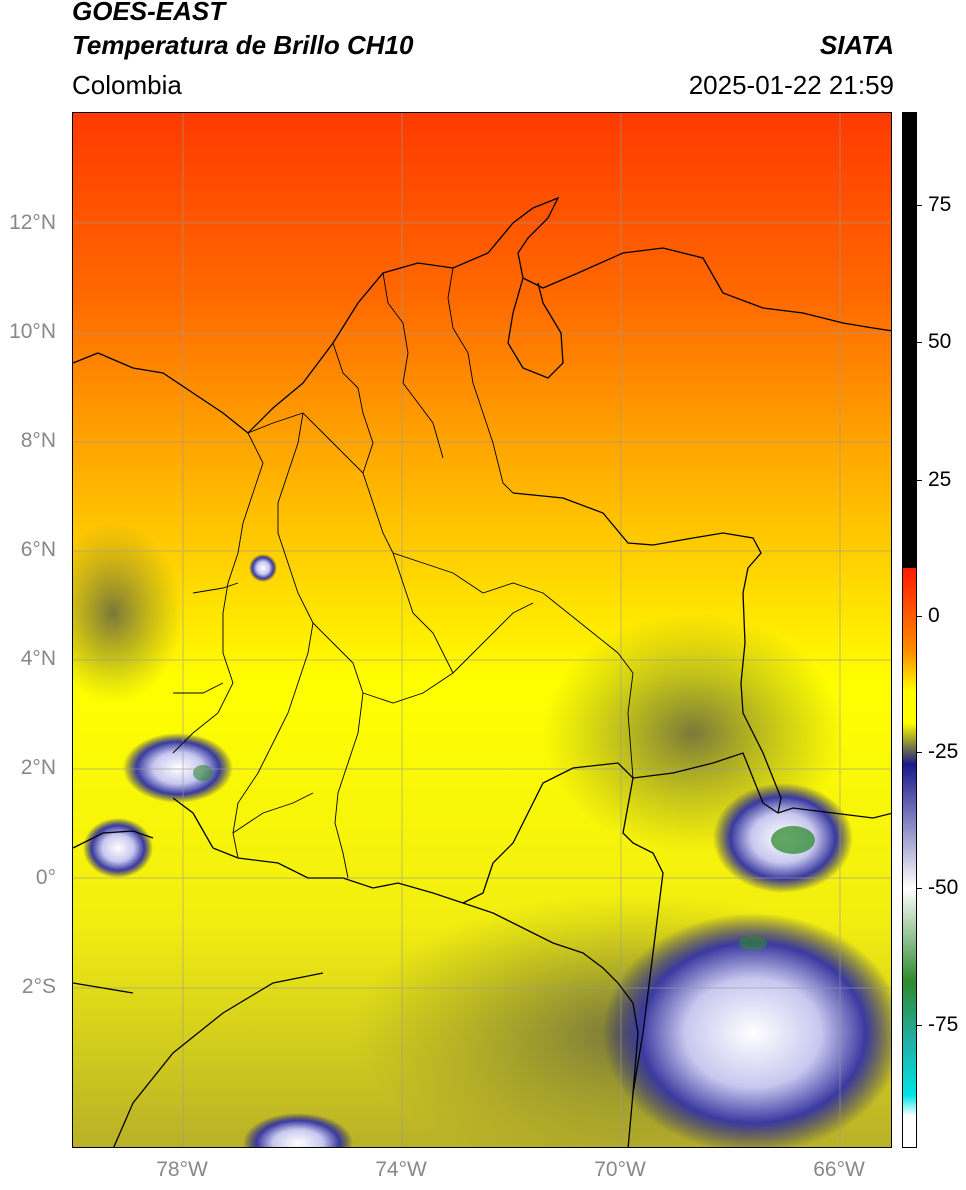  What do you see at coordinates (793, 840) in the screenshot?
I see `cold-top-east` at bounding box center [793, 840].